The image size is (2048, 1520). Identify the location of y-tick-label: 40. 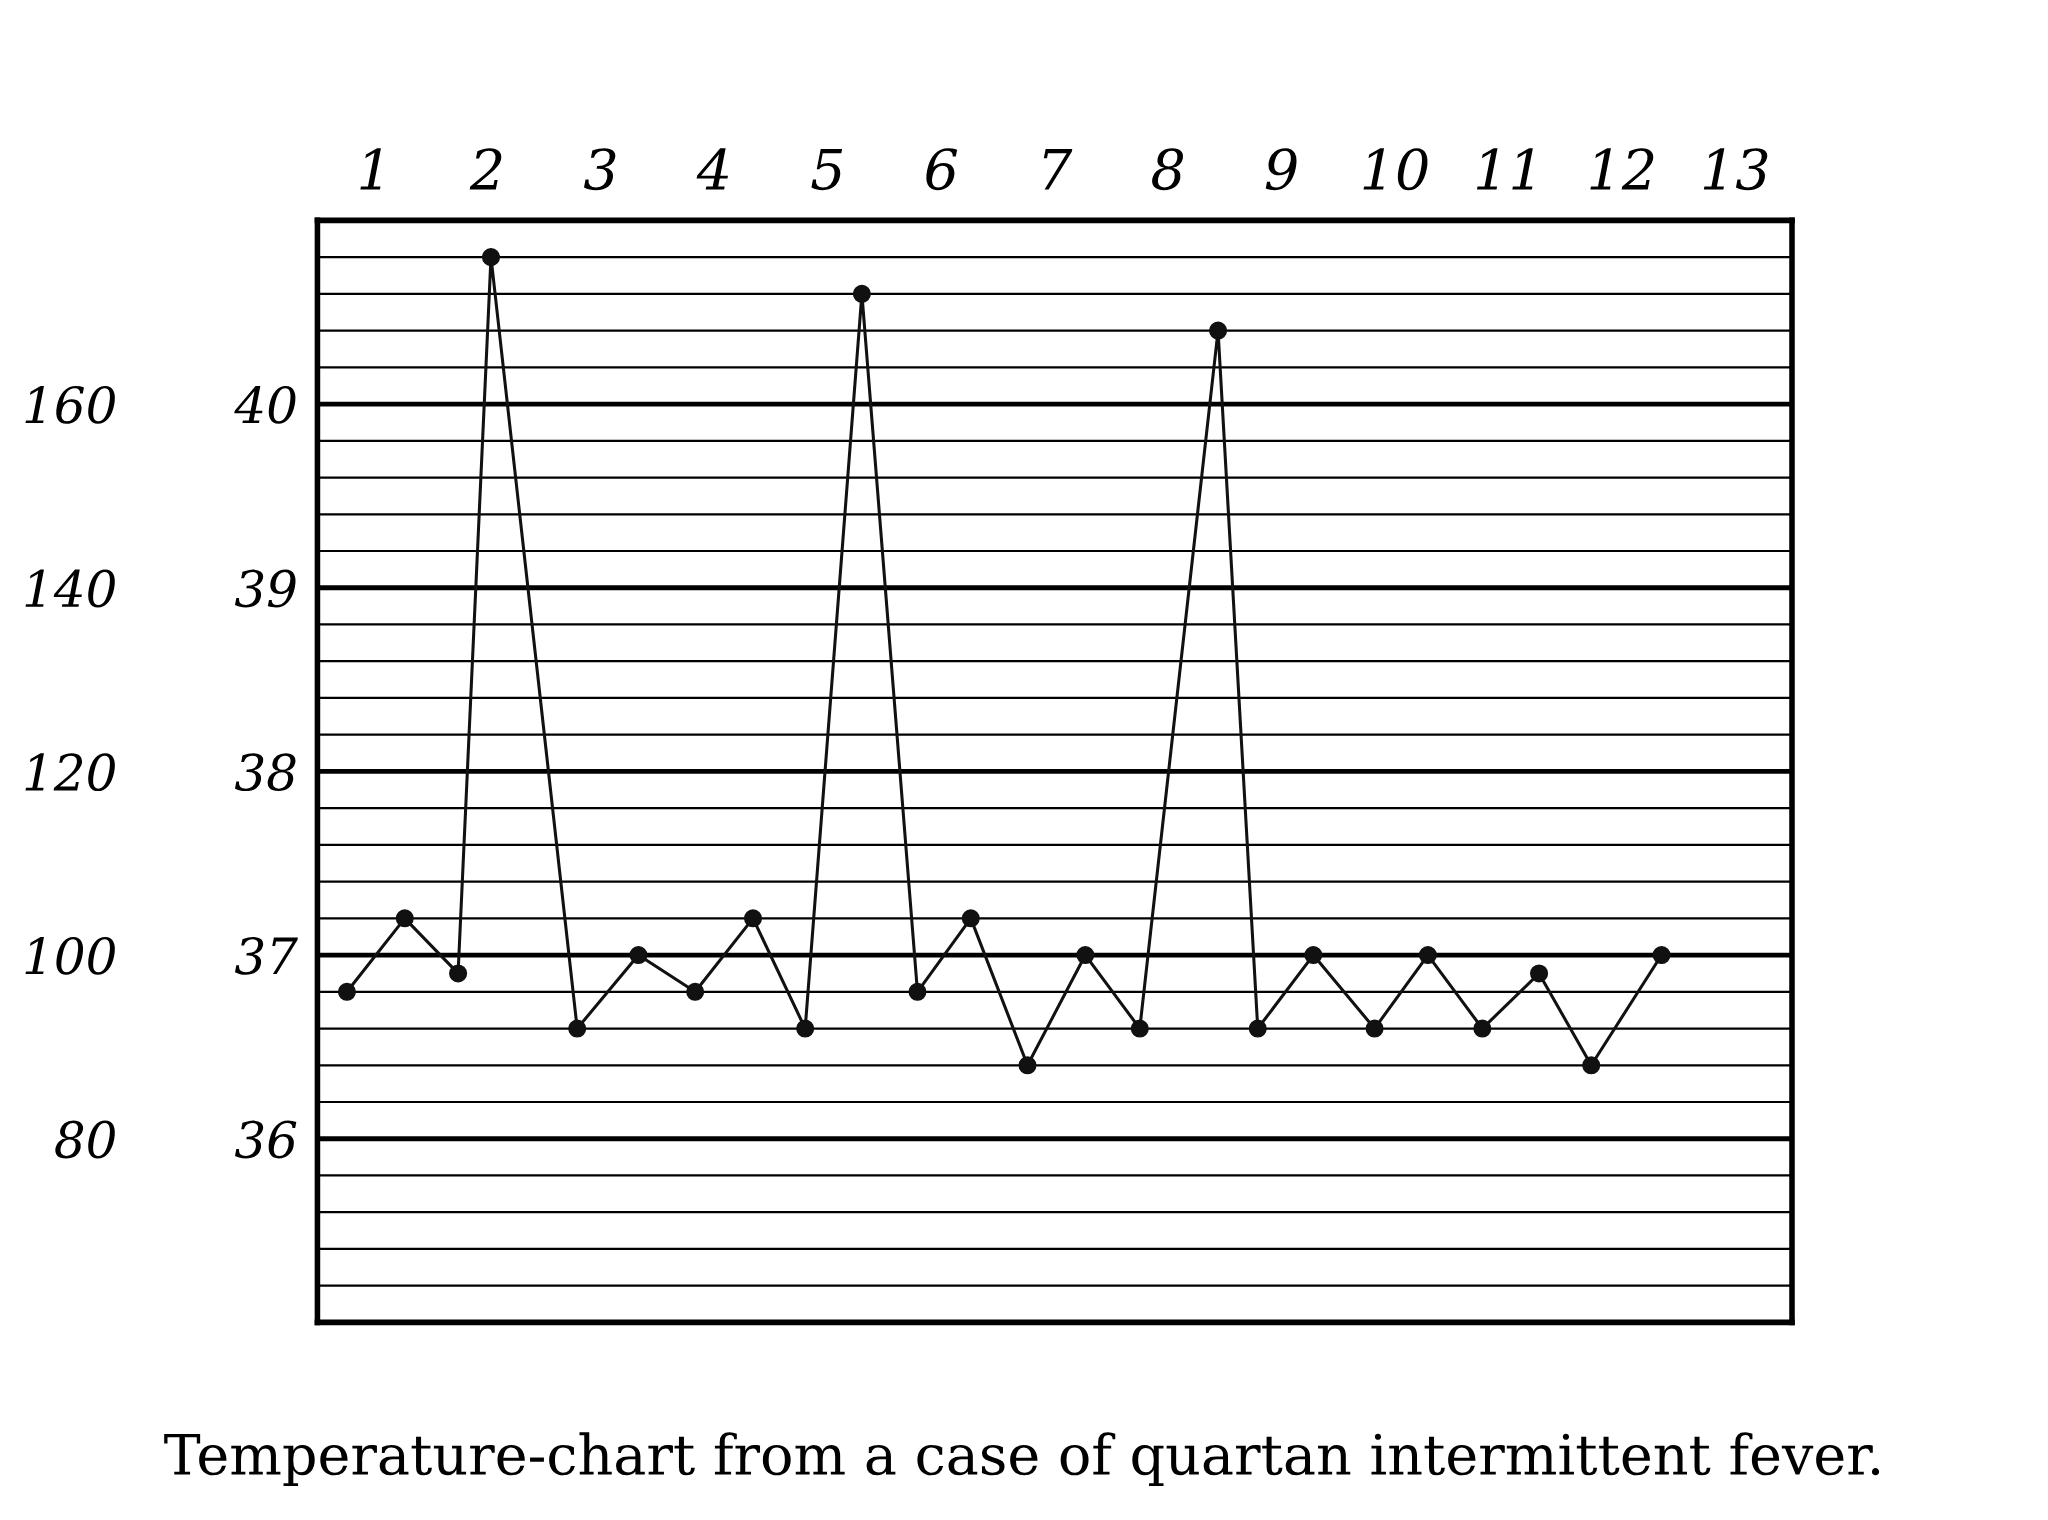
(265, 404).